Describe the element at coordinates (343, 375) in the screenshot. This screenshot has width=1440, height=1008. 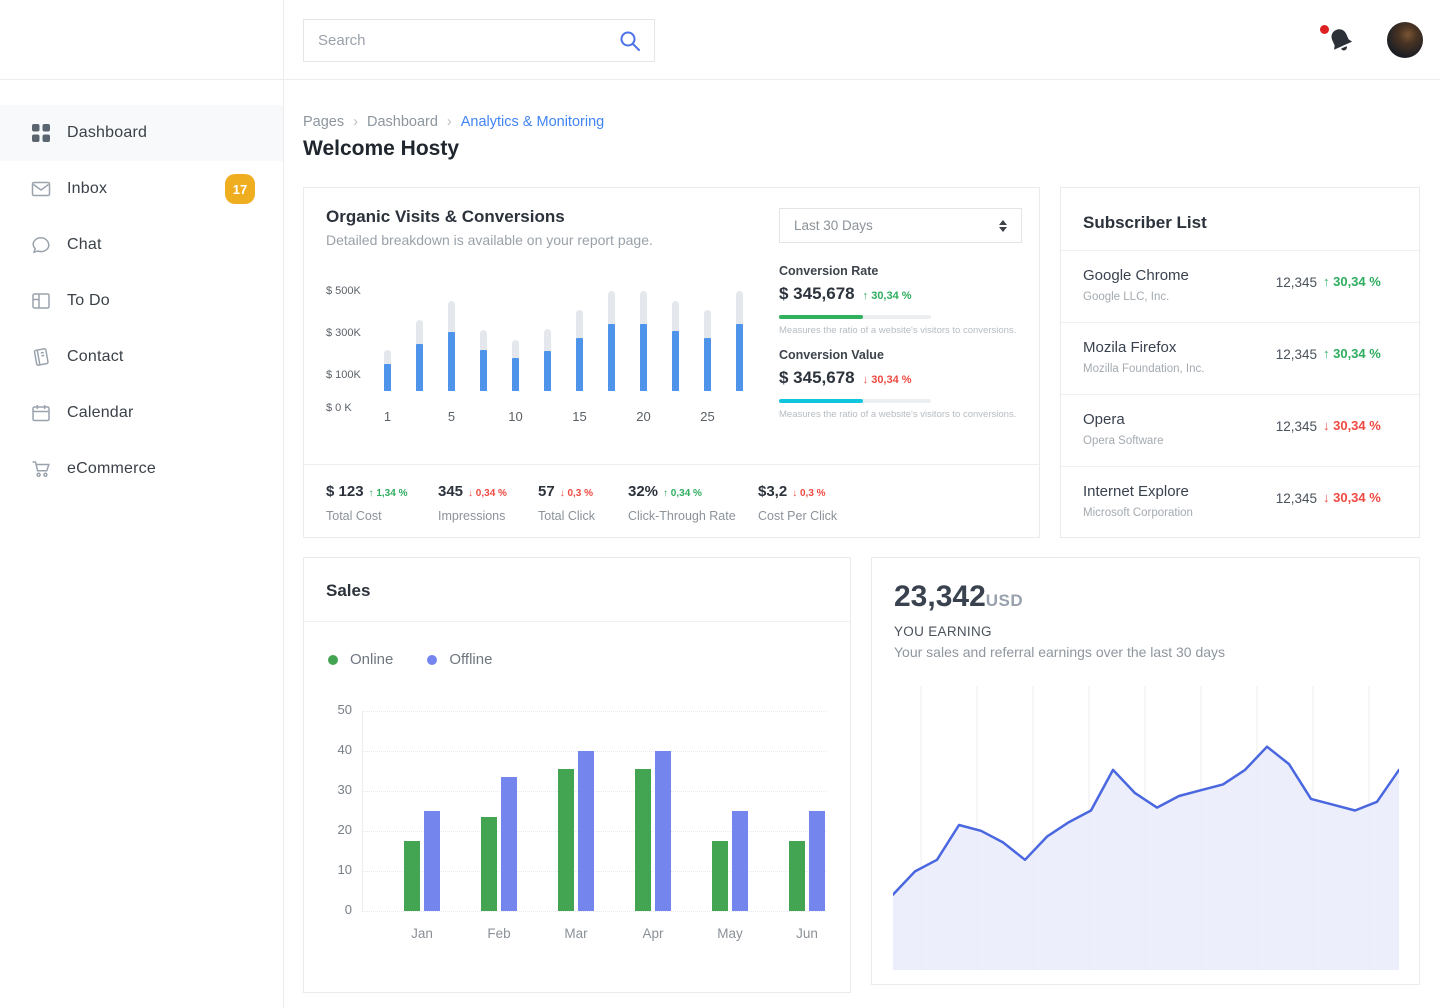
I see `y-axis-label: $ 100K` at that location.